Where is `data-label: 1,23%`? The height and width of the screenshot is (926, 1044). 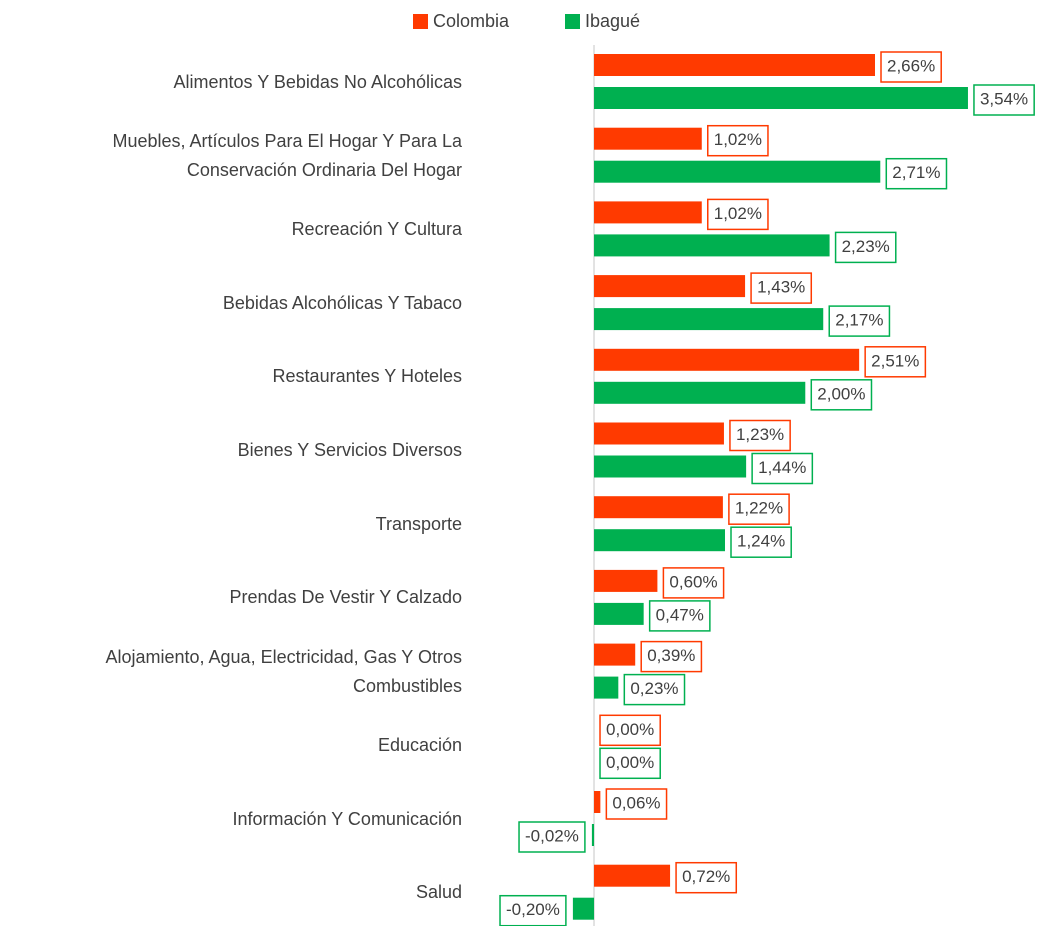 data-label: 1,23% is located at coordinates (760, 434).